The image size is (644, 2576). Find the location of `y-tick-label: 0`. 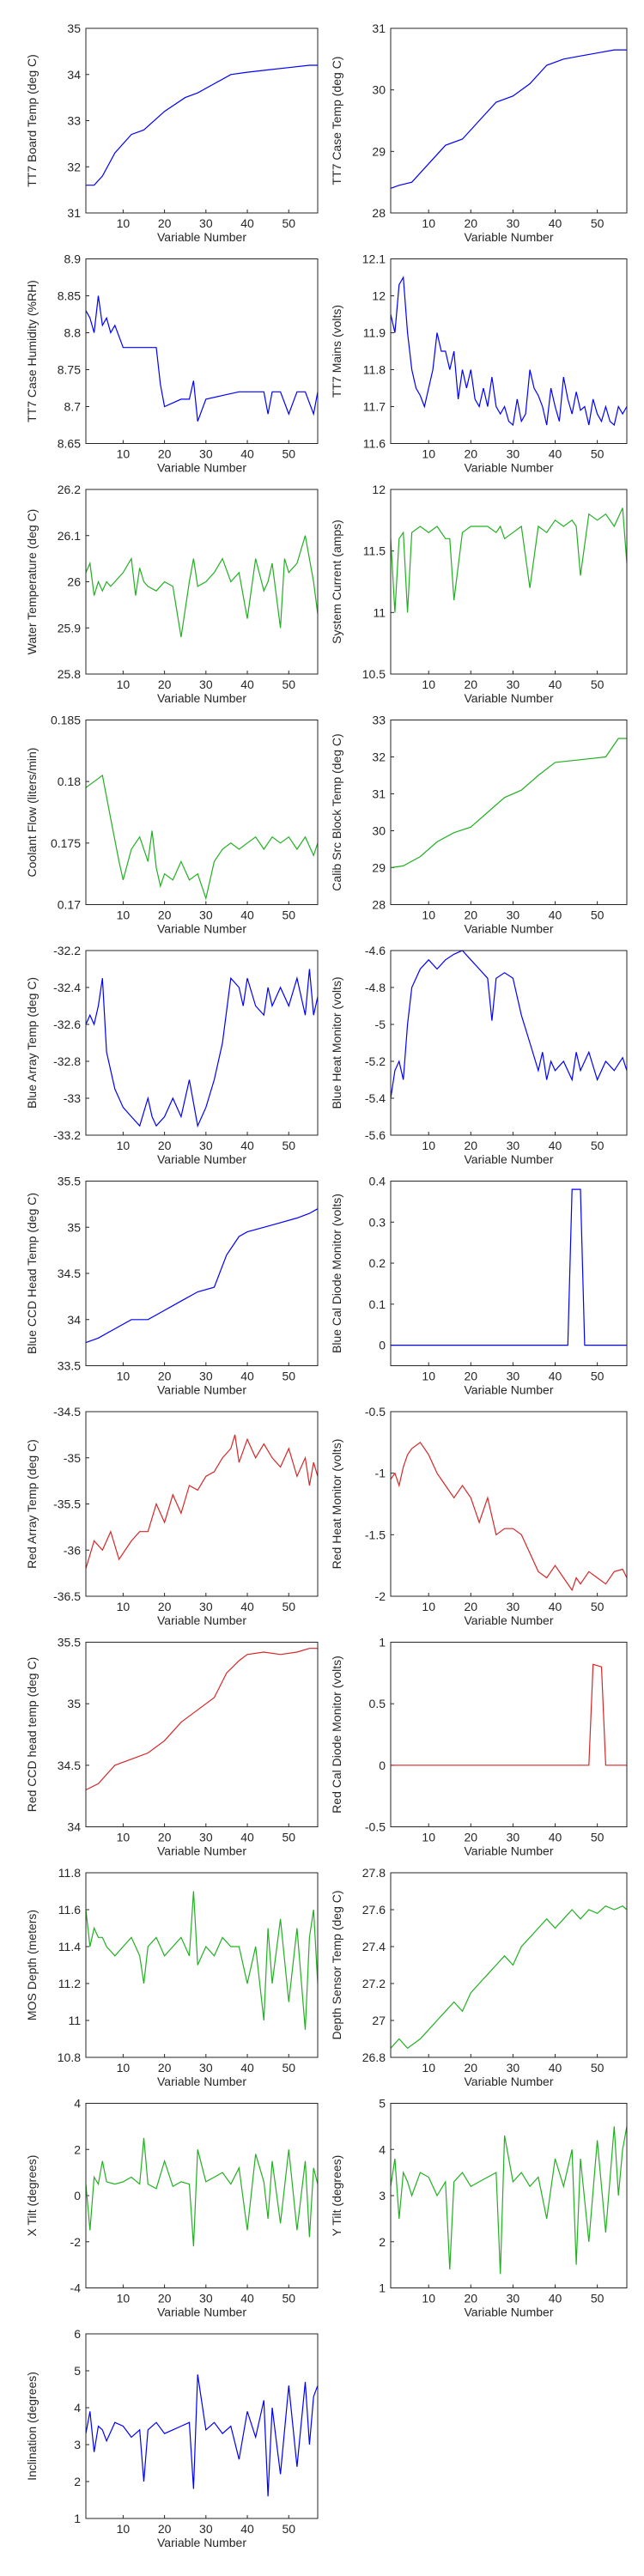

y-tick-label: 0 is located at coordinates (77, 2195).